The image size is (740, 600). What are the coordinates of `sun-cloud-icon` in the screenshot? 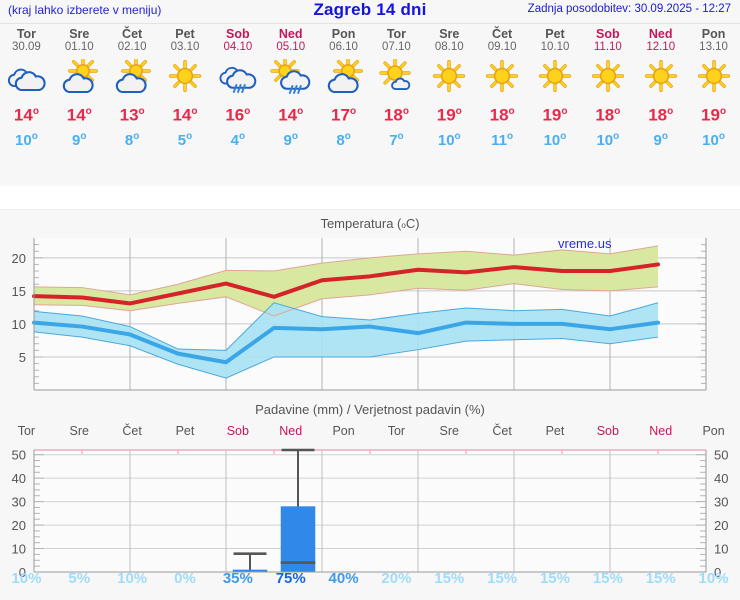 It's located at (396, 77).